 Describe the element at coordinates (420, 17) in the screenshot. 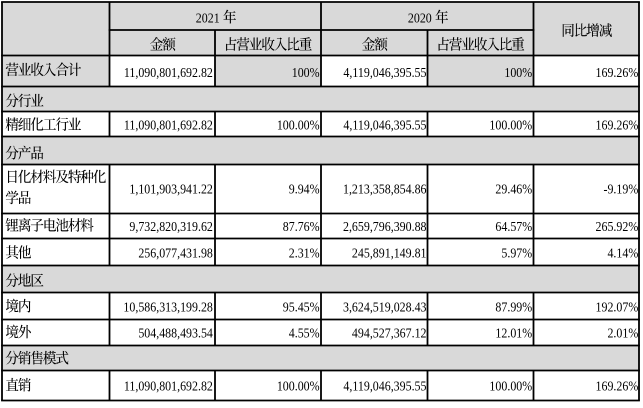

I see `svg-text: 2020` at that location.